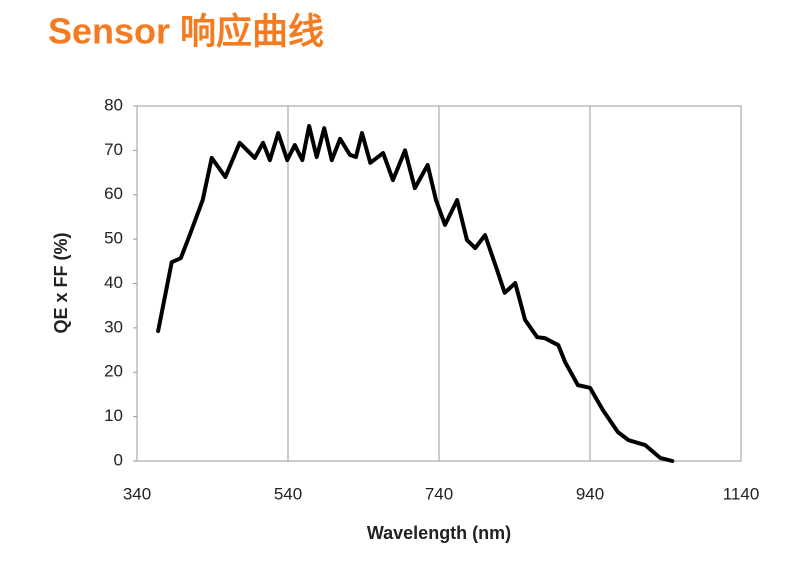  What do you see at coordinates (118, 459) in the screenshot?
I see `y-tick-label: 0` at bounding box center [118, 459].